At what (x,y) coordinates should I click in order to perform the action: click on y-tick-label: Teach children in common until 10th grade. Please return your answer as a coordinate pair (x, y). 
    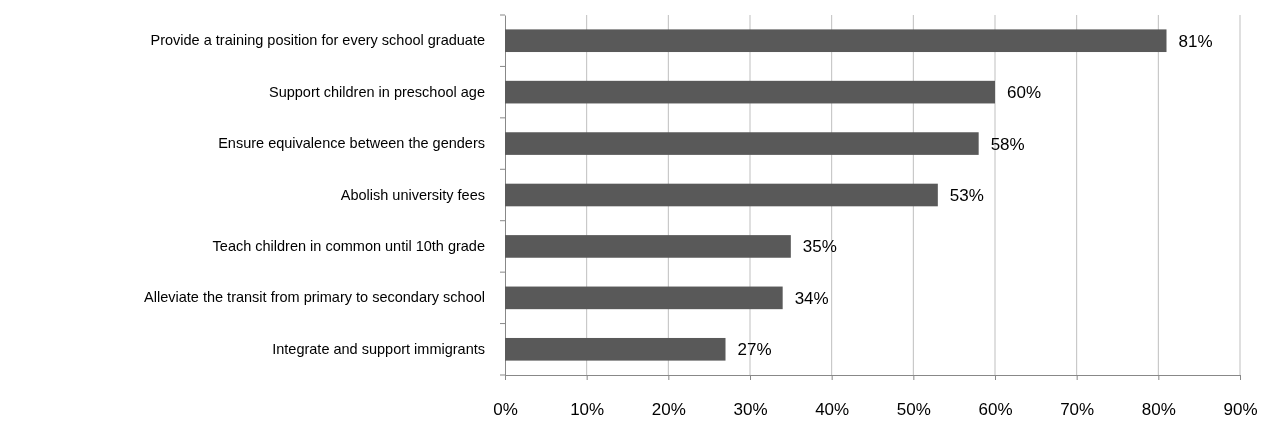
    Looking at the image, I should click on (348, 246).